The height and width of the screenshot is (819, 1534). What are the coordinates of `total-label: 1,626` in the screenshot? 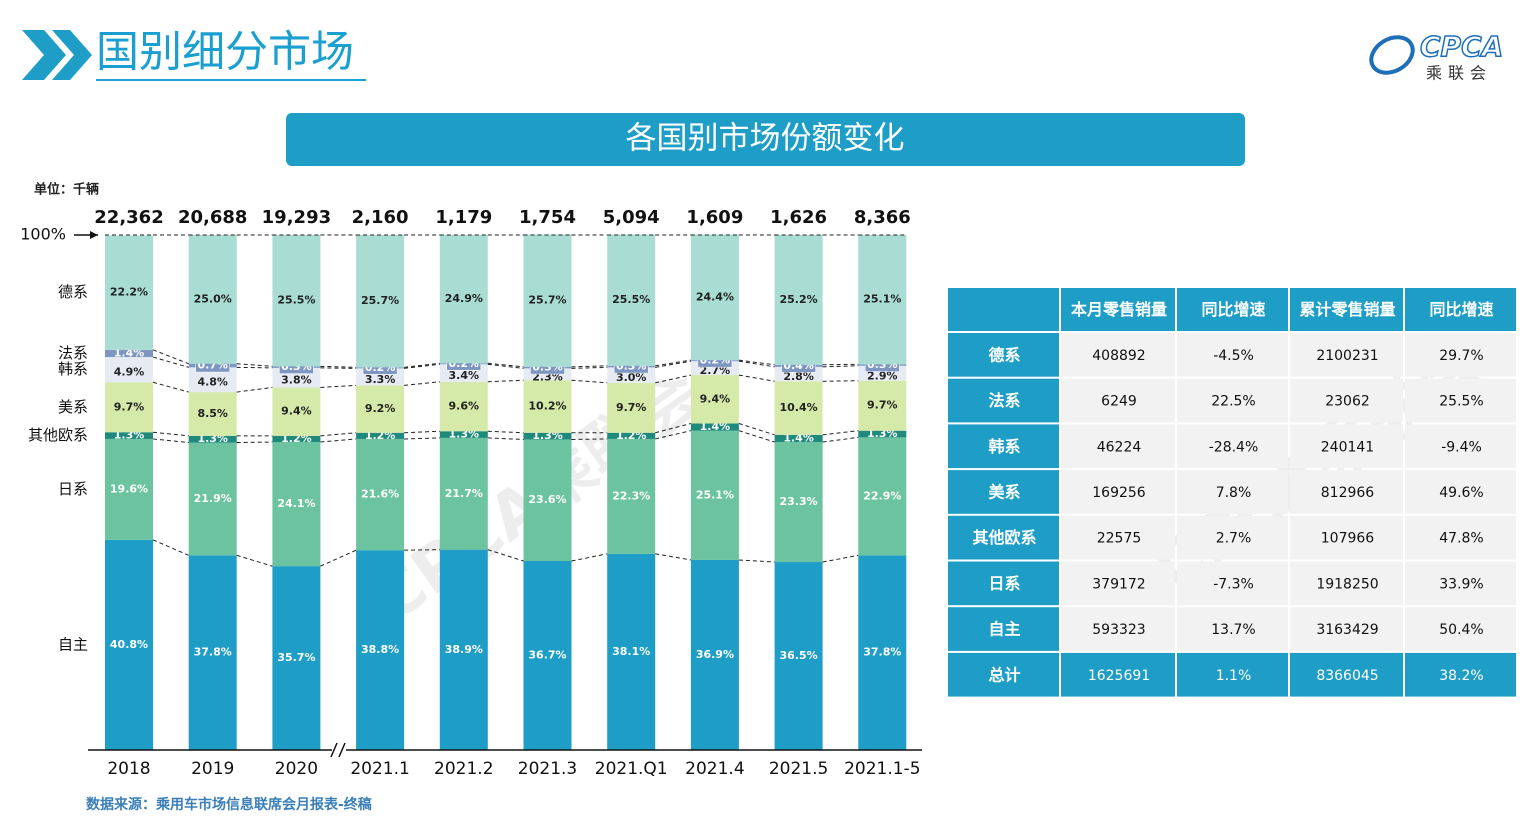 It's located at (798, 217).